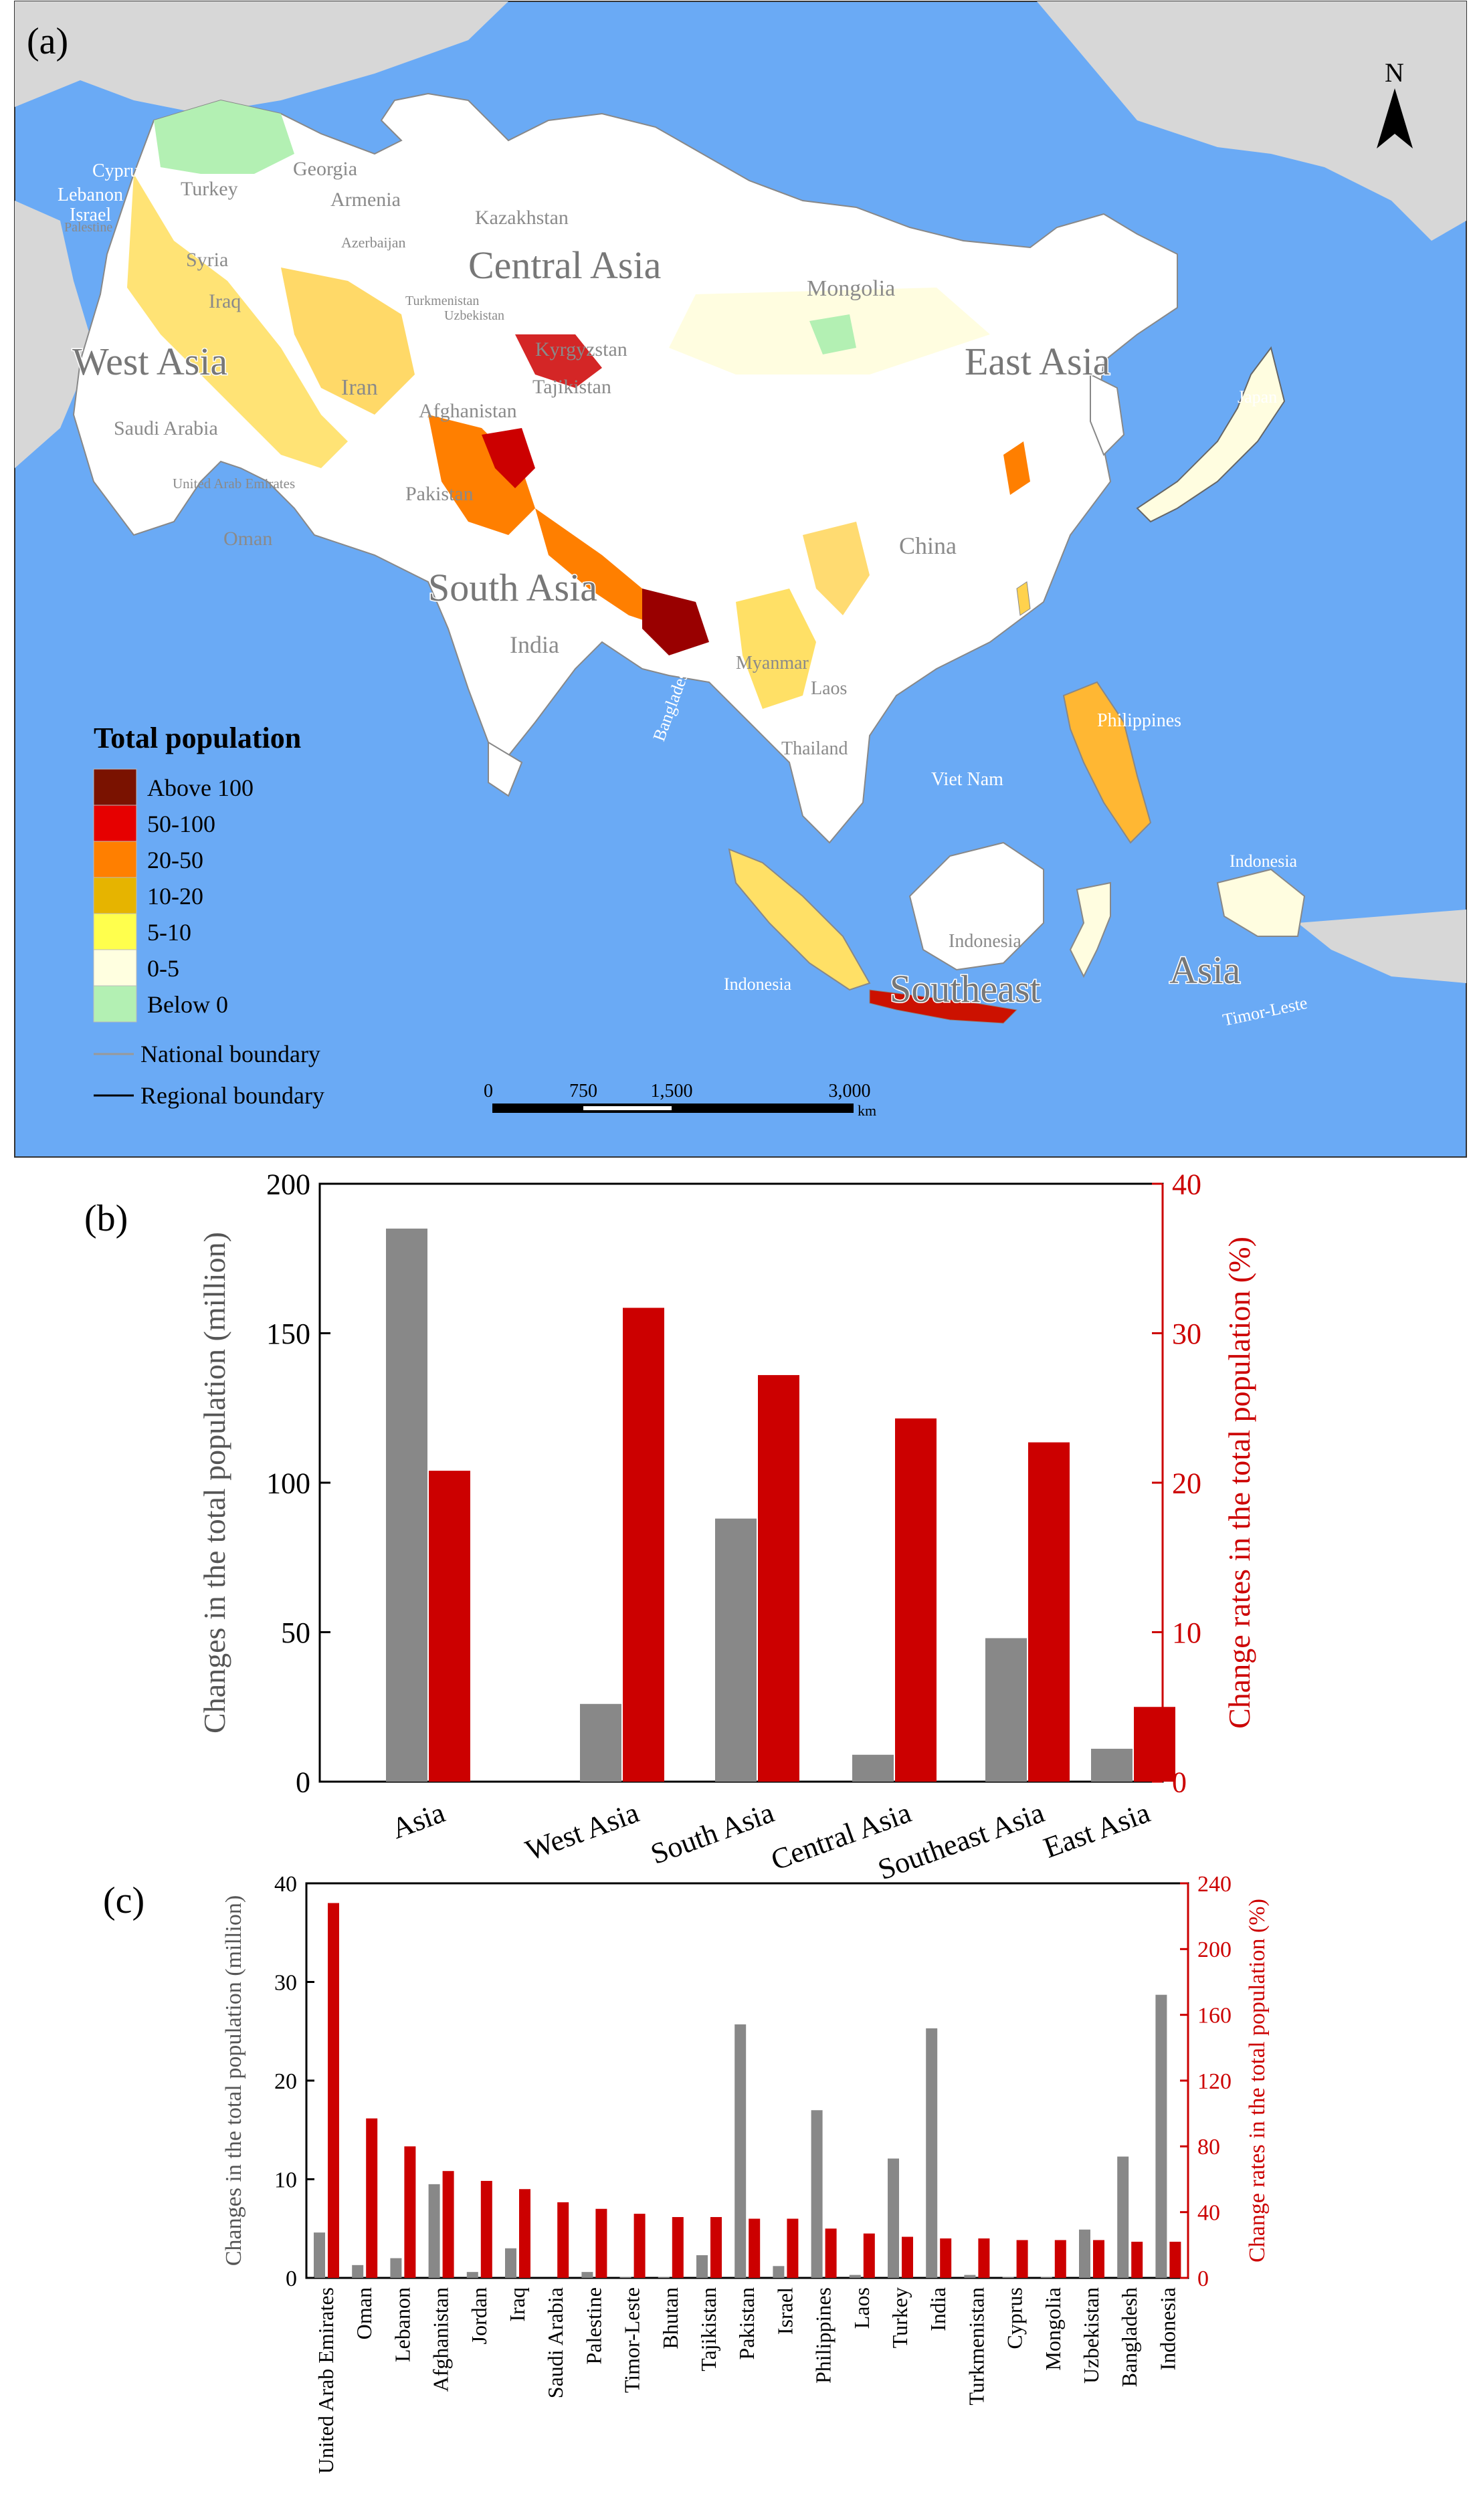 The image size is (1471, 2520). I want to click on label-kyrgyzstan: Kyrgyzstan, so click(581, 349).